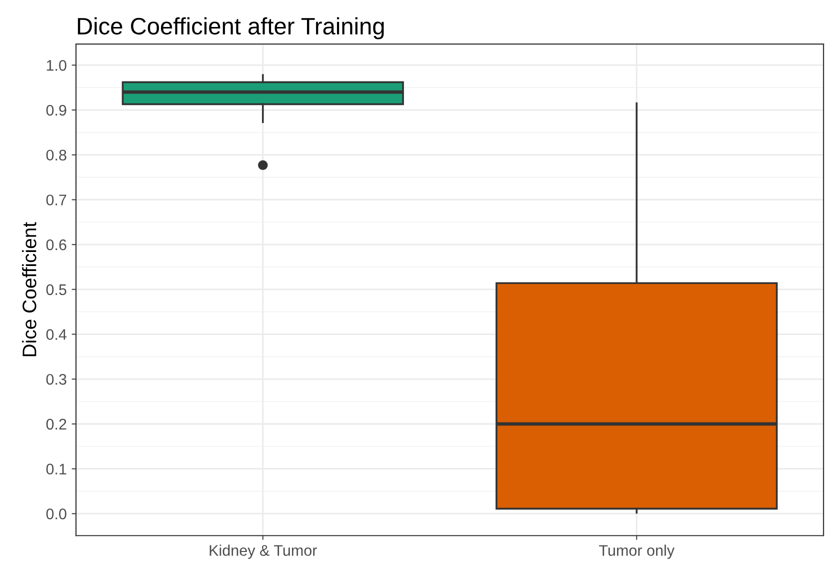  Describe the element at coordinates (231, 28) in the screenshot. I see `chart-title: Dice Coefficient after Training` at that location.